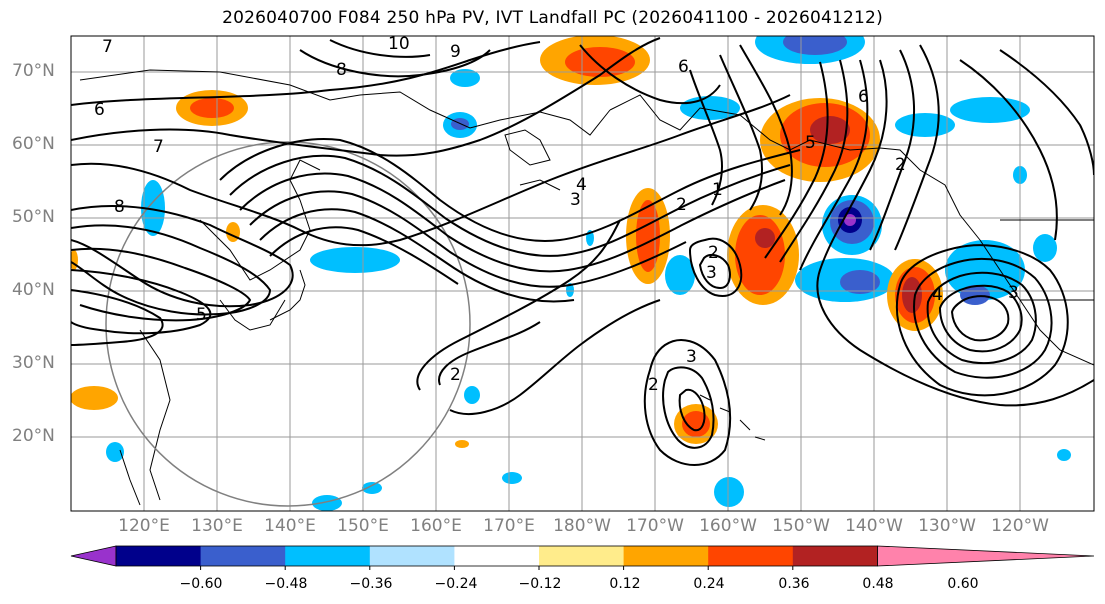  I want to click on lon-label: 120°W, so click(1020, 526).